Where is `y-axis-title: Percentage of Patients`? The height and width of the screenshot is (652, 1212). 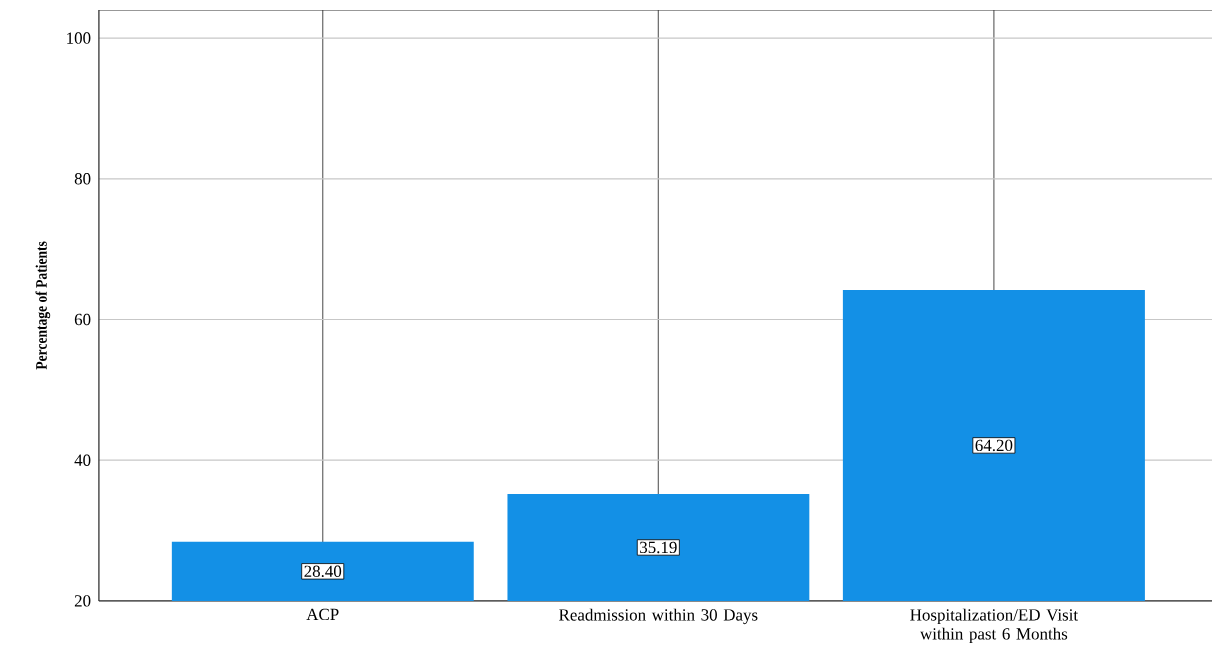 y-axis-title: Percentage of Patients is located at coordinates (43, 305).